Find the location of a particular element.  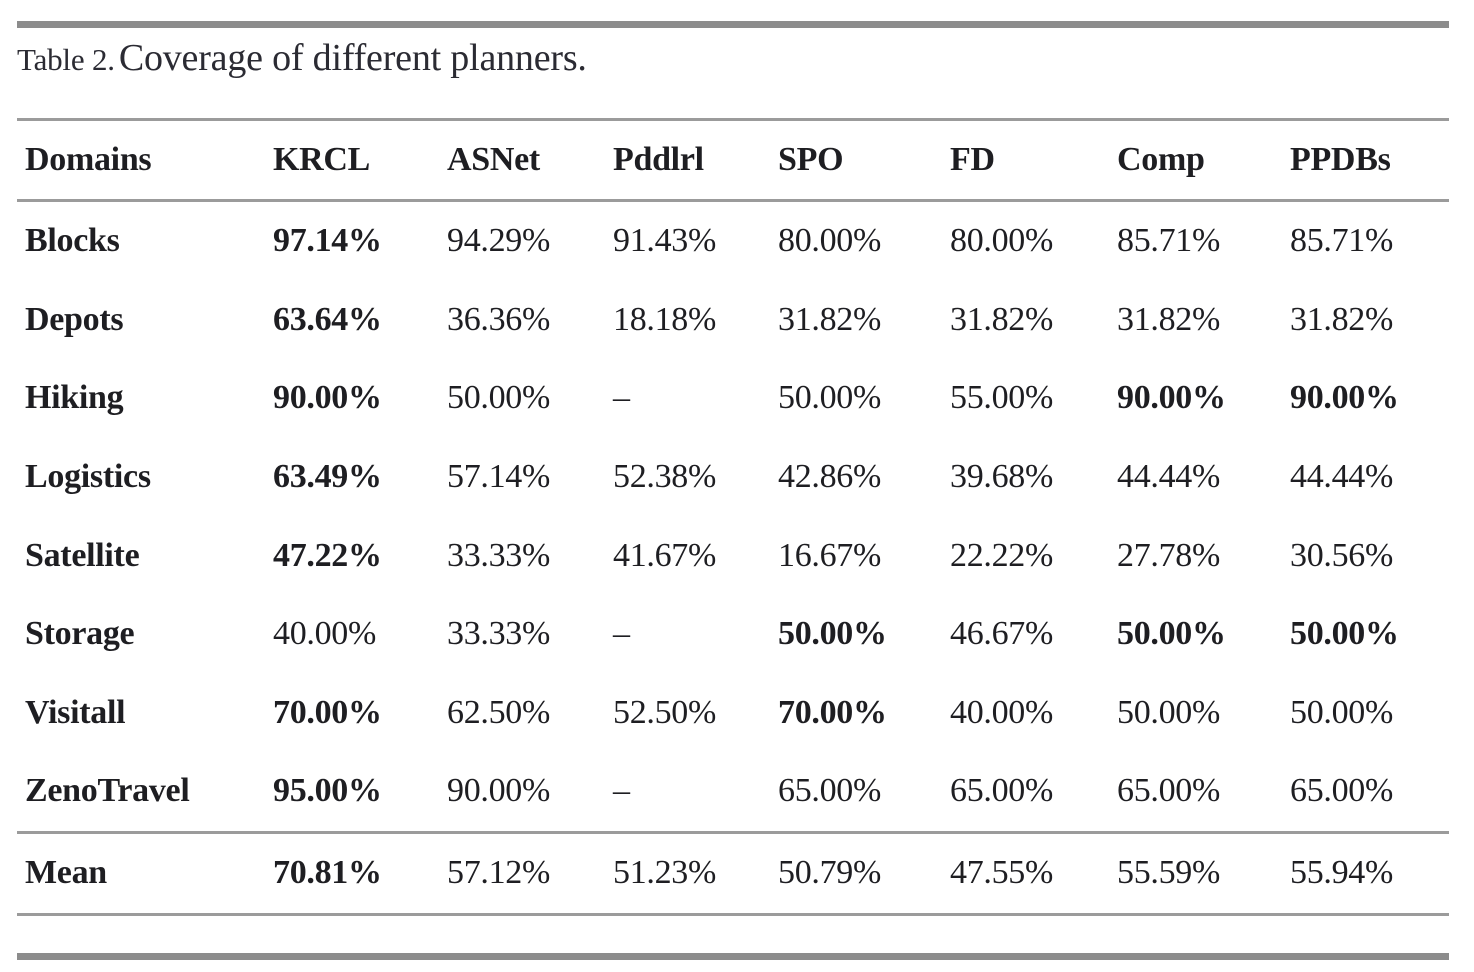

mean-top-rule is located at coordinates (733, 832).